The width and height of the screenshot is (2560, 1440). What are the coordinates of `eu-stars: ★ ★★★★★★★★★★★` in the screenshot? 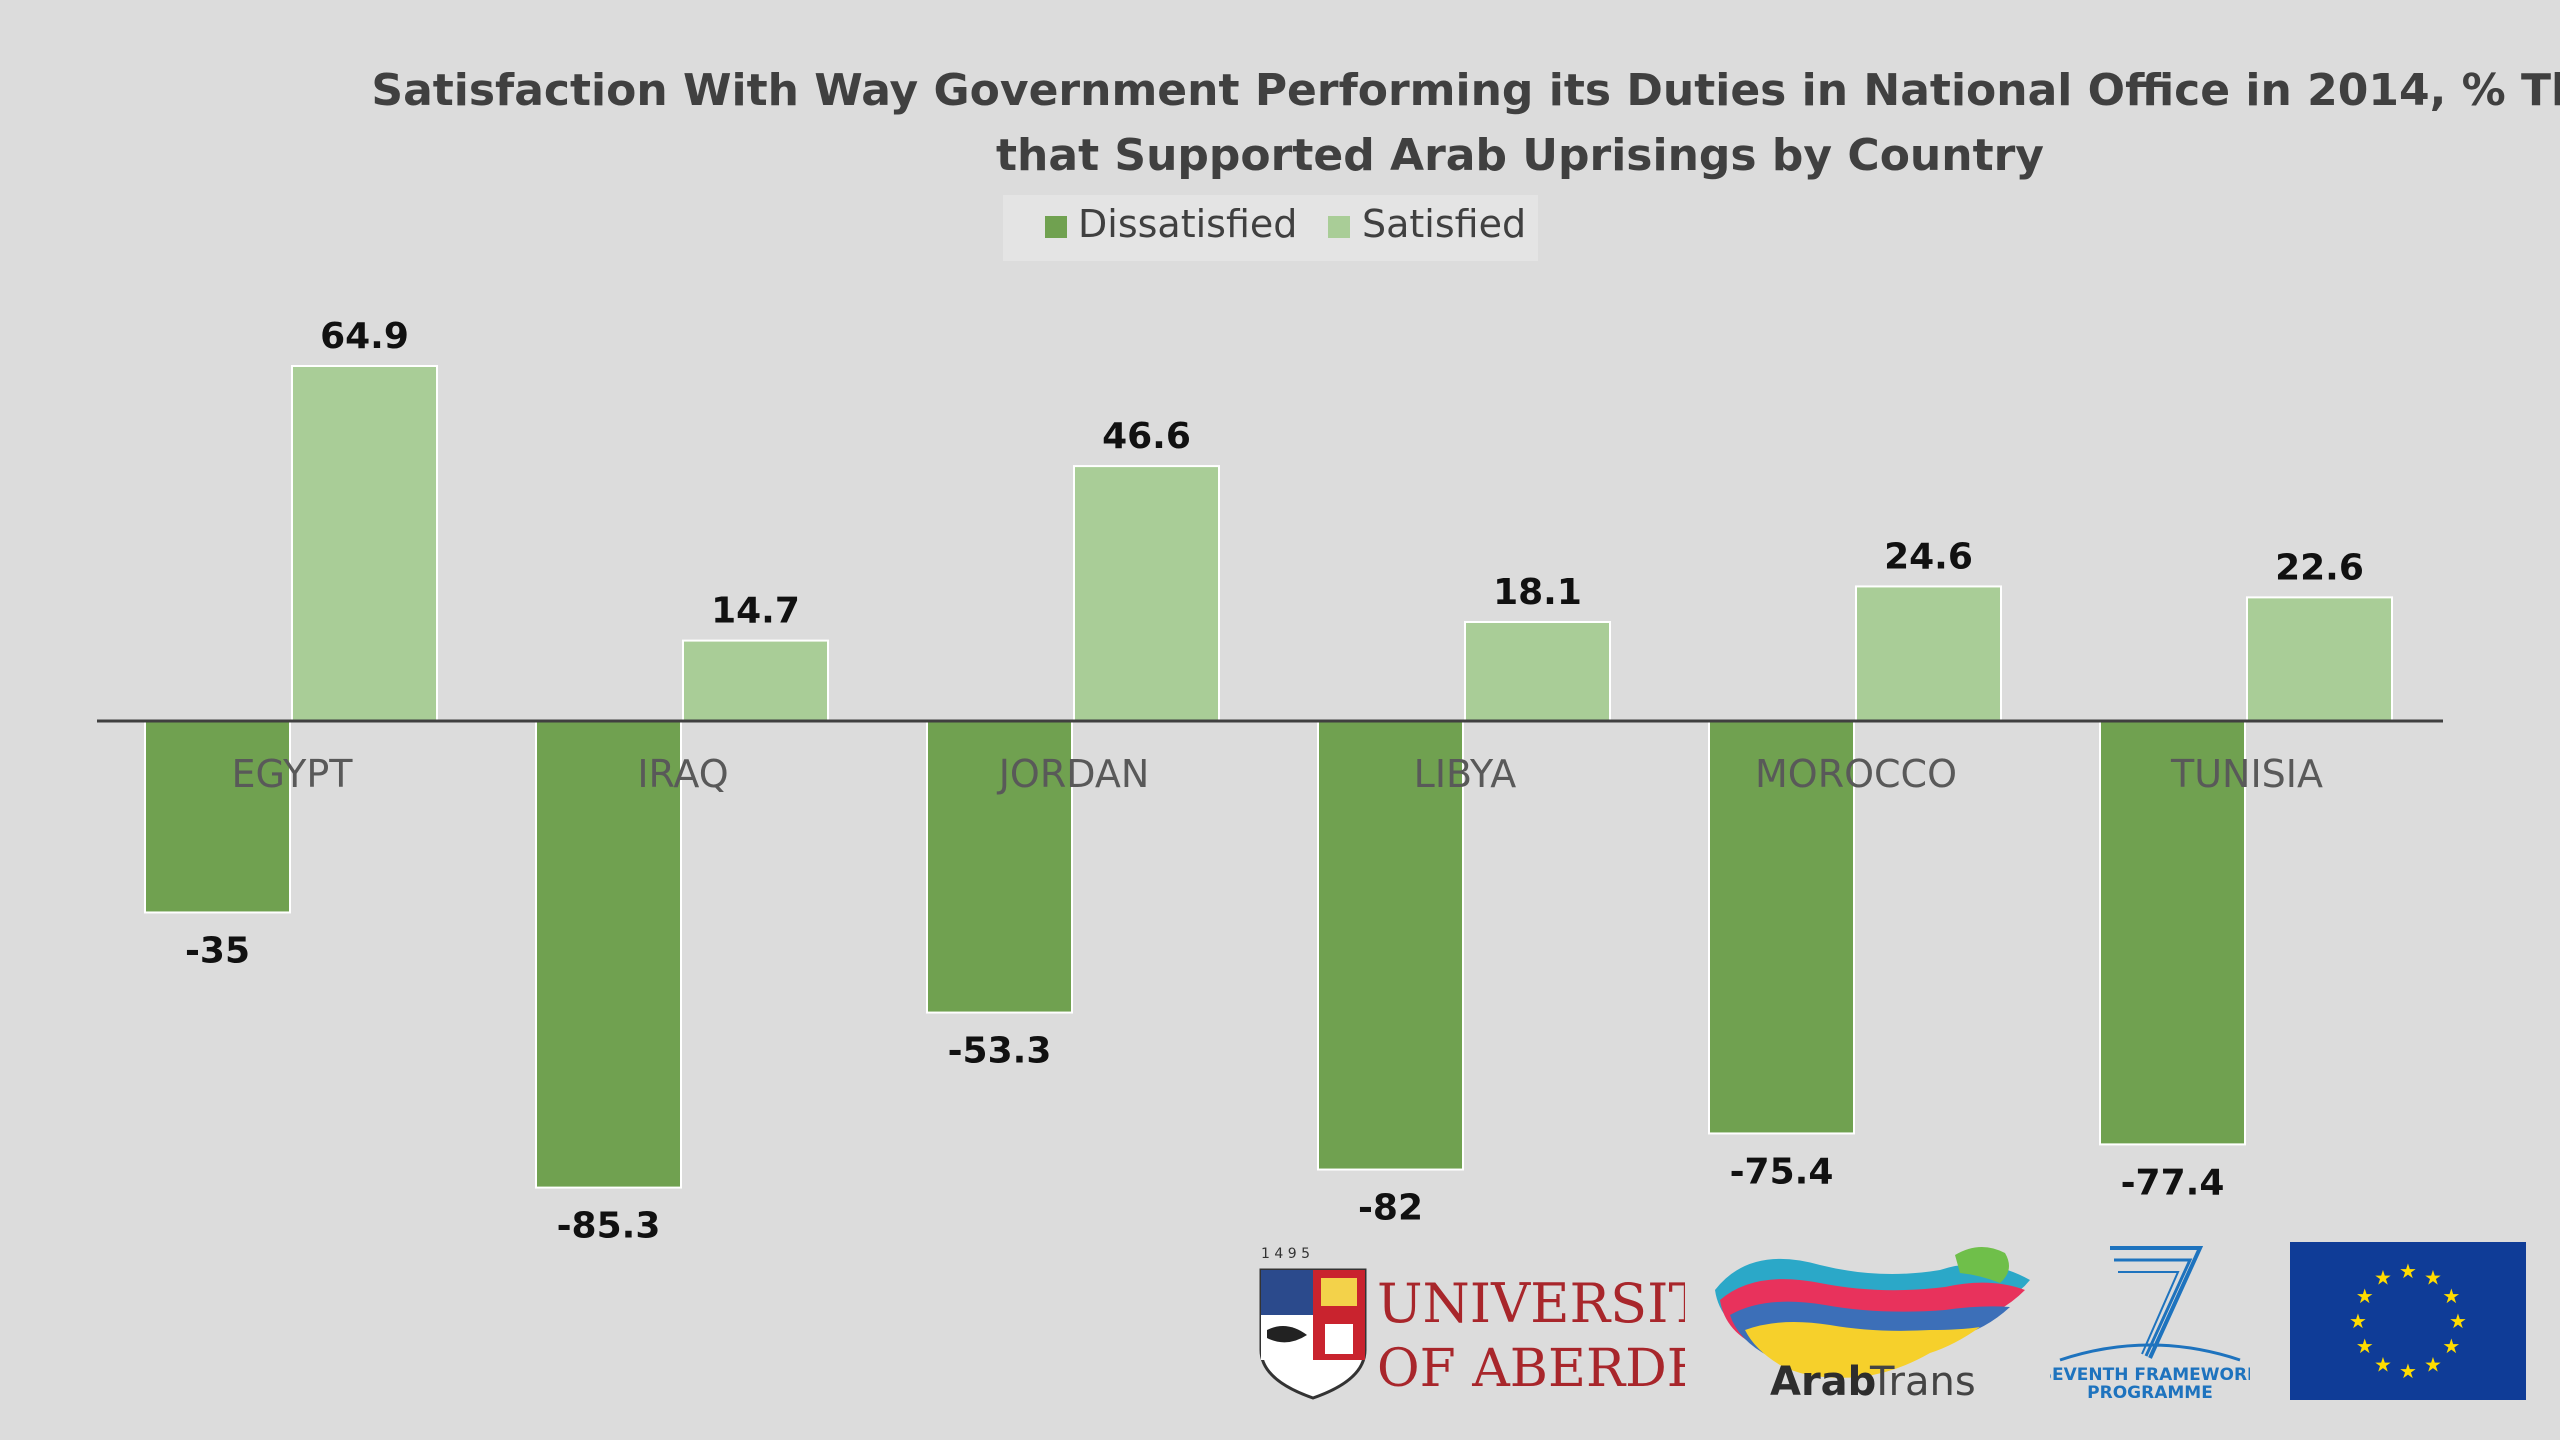 It's located at (2408, 1321).